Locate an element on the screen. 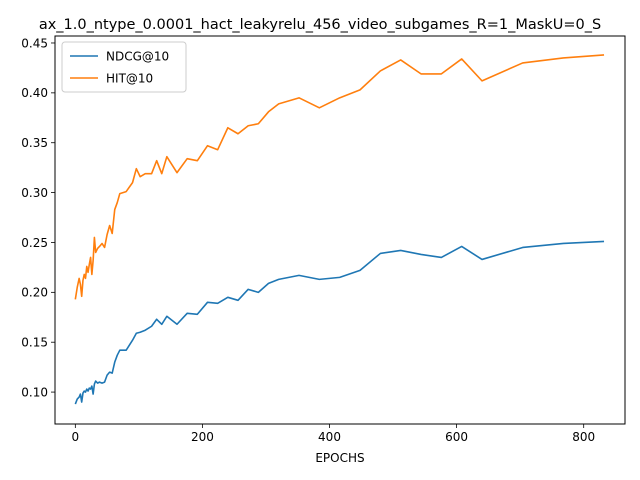 The width and height of the screenshot is (640, 480). y-tick-label: 0.45 is located at coordinates (34, 43).